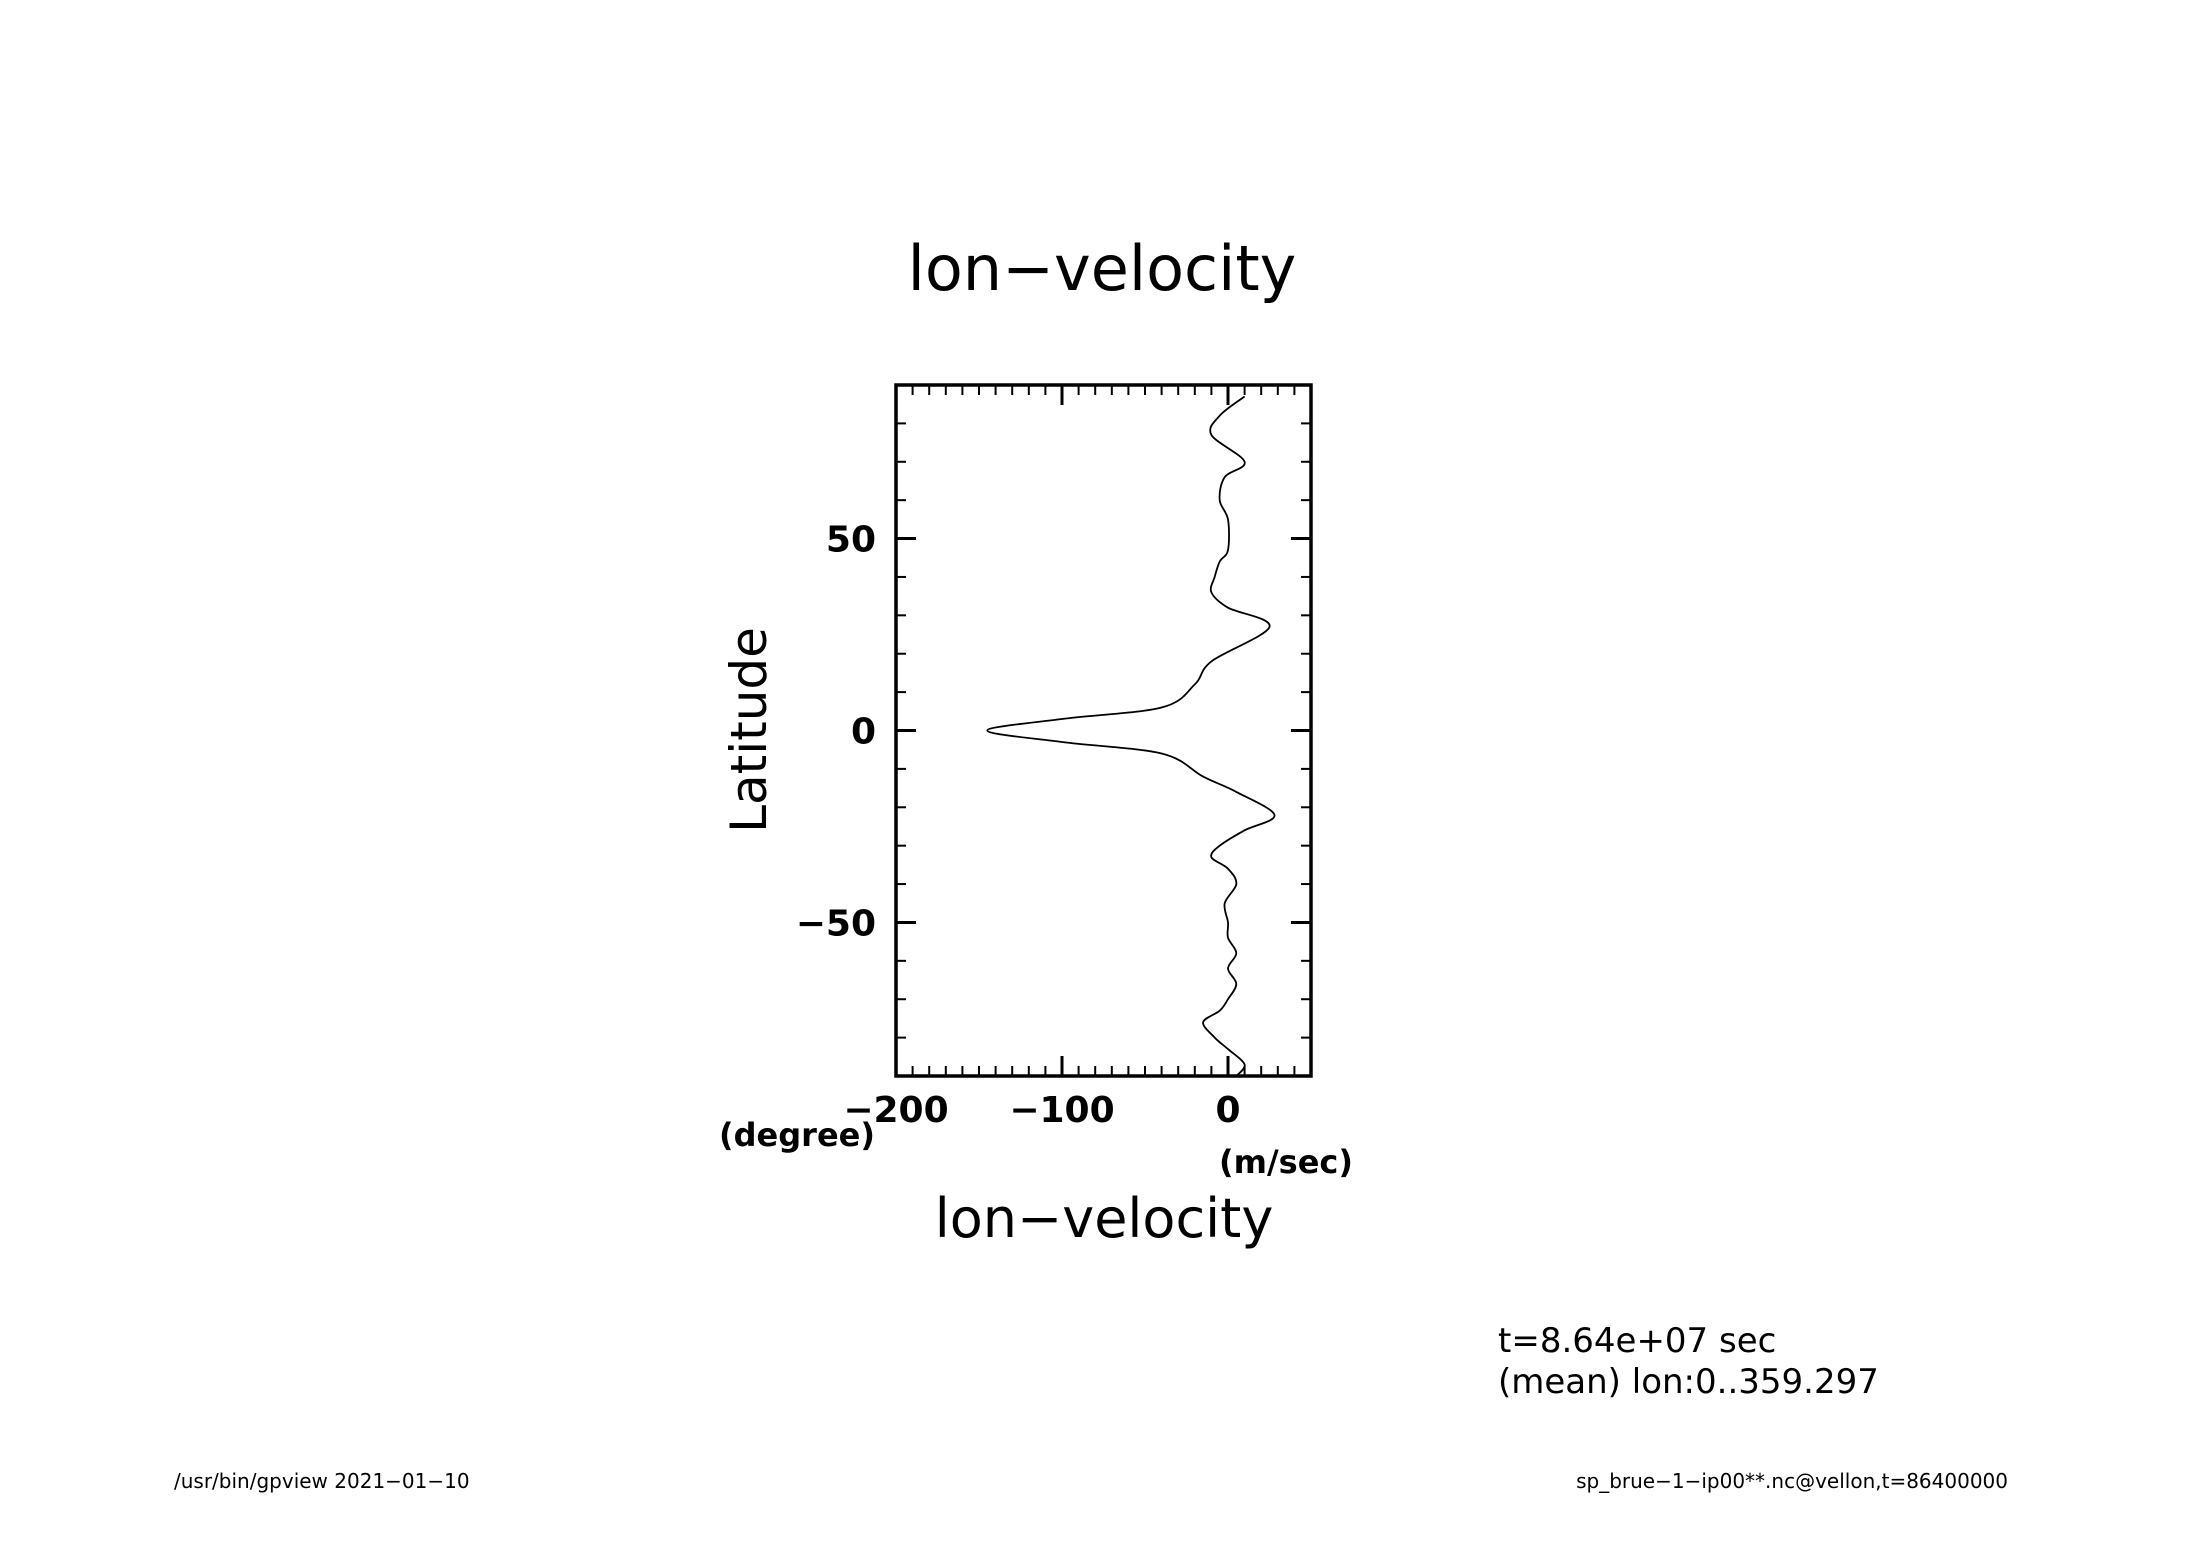 The height and width of the screenshot is (1546, 2188). What do you see at coordinates (1104, 1218) in the screenshot?
I see `x-axis-label: lon−velocity` at bounding box center [1104, 1218].